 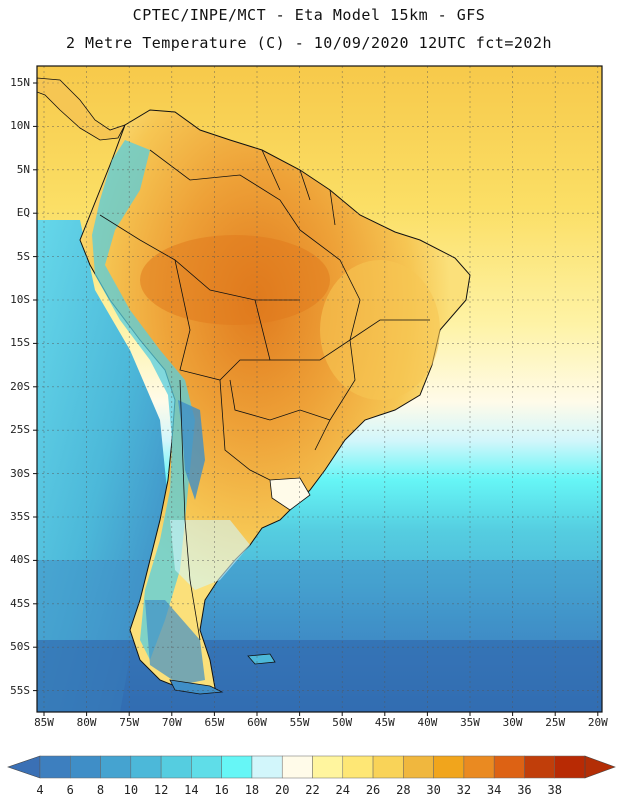 I want to click on lon-label: 25W, so click(x=555, y=722).